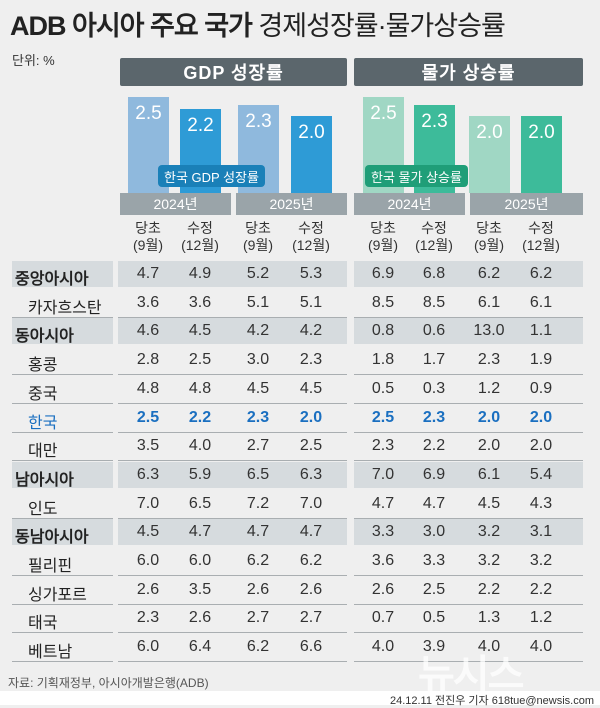 This screenshot has width=600, height=708. What do you see at coordinates (148, 113) in the screenshot?
I see `bar-value-label: 2.5` at bounding box center [148, 113].